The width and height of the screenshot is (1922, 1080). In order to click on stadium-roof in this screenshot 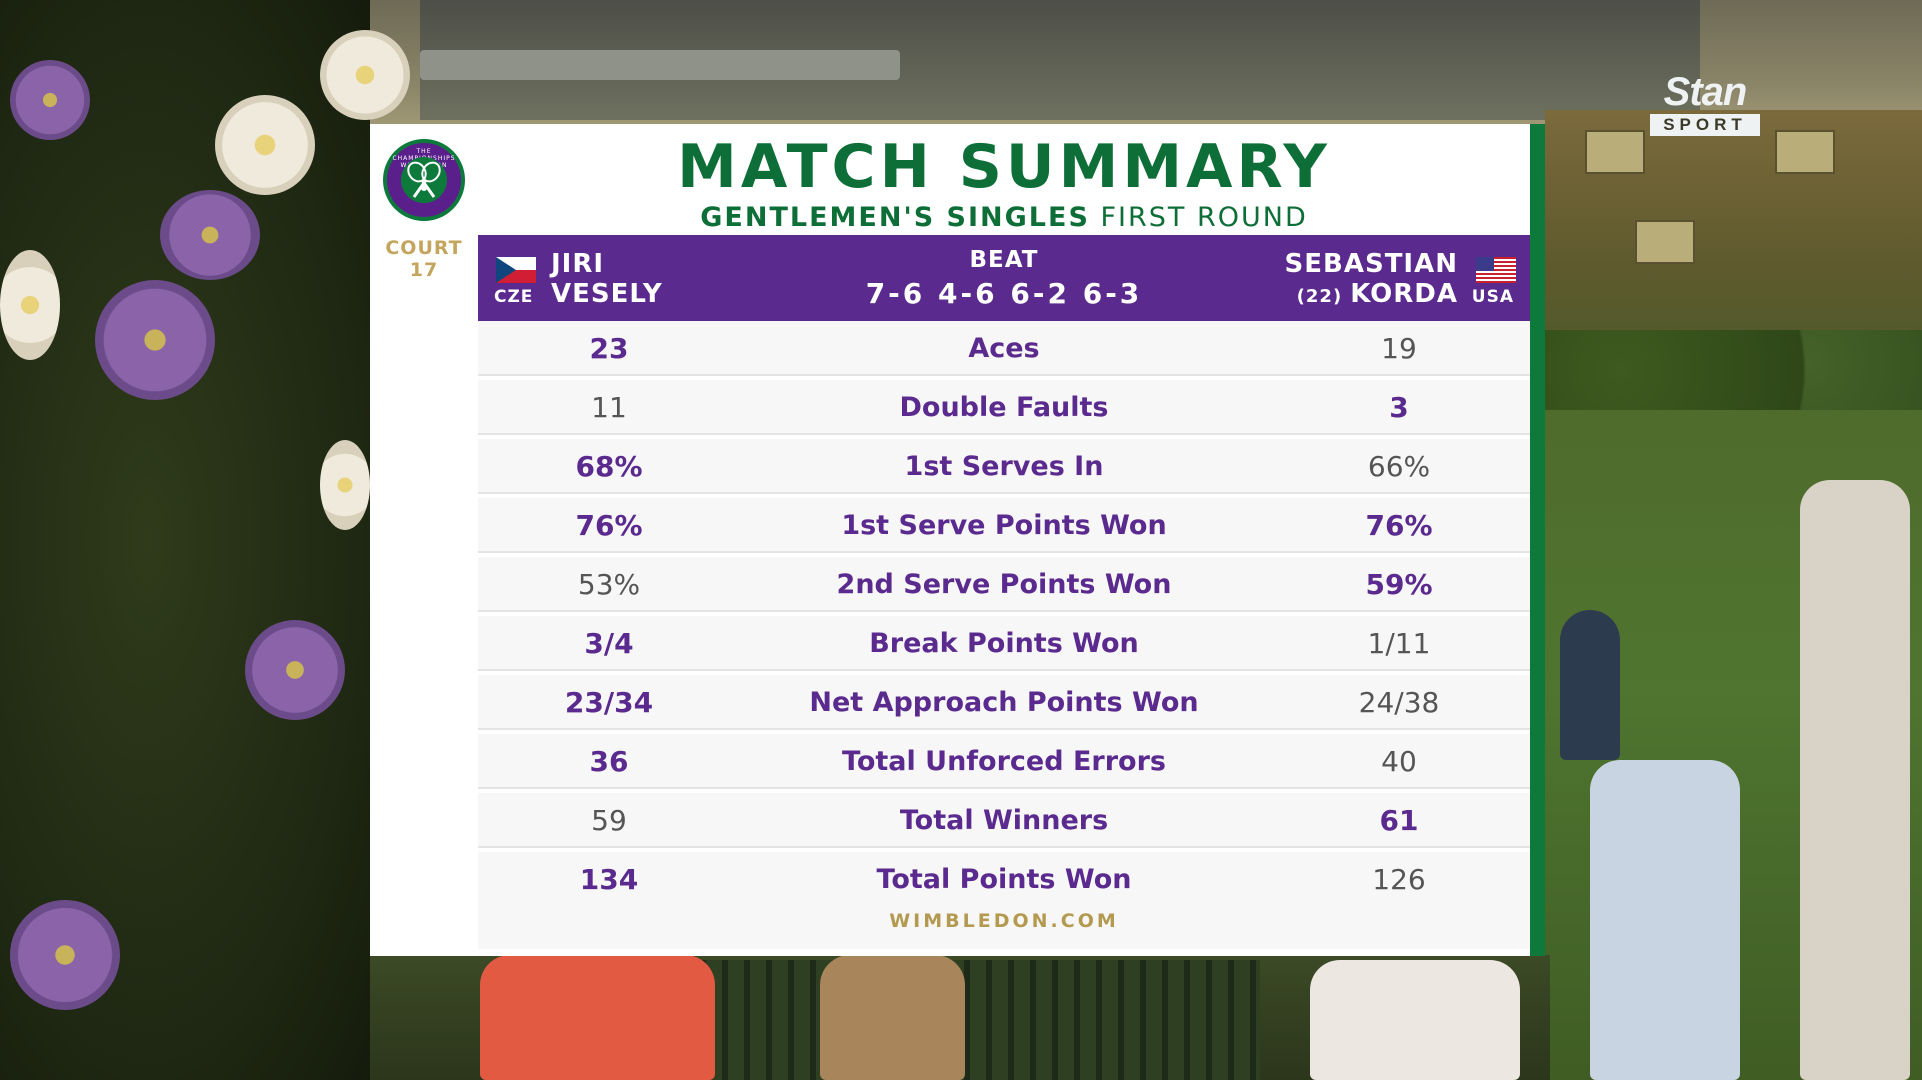, I will do `click(660, 65)`.